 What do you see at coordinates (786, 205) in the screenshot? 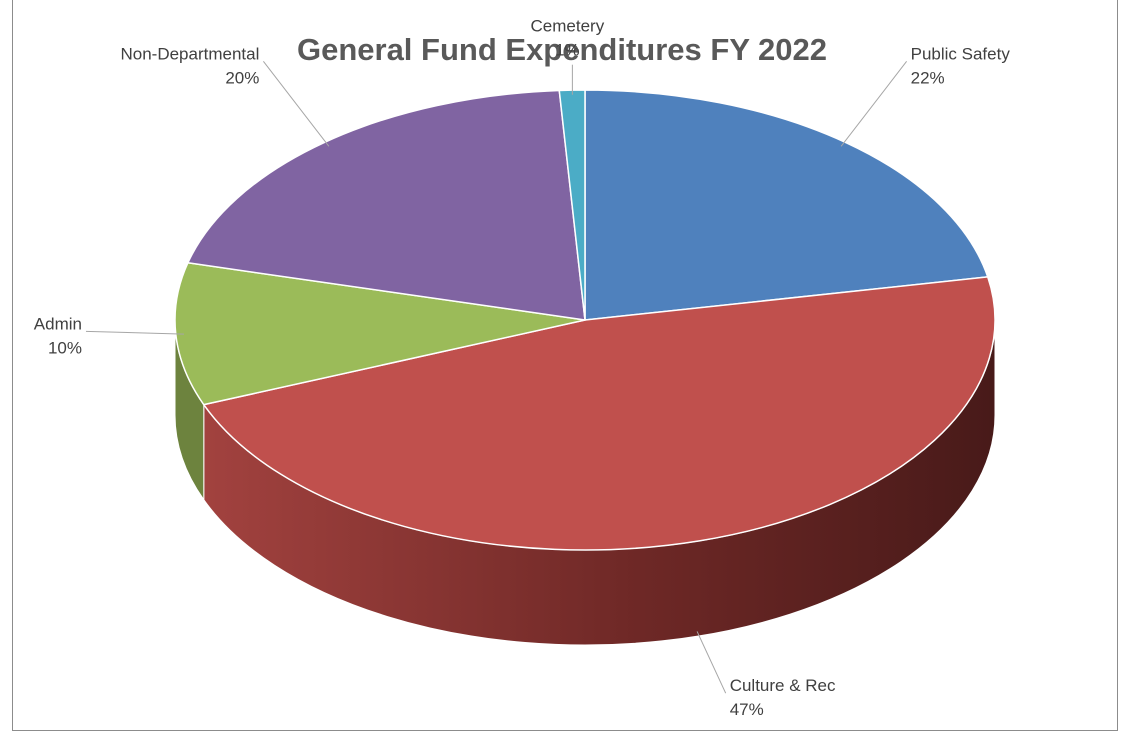
I see `pie-slice-public-safety` at bounding box center [786, 205].